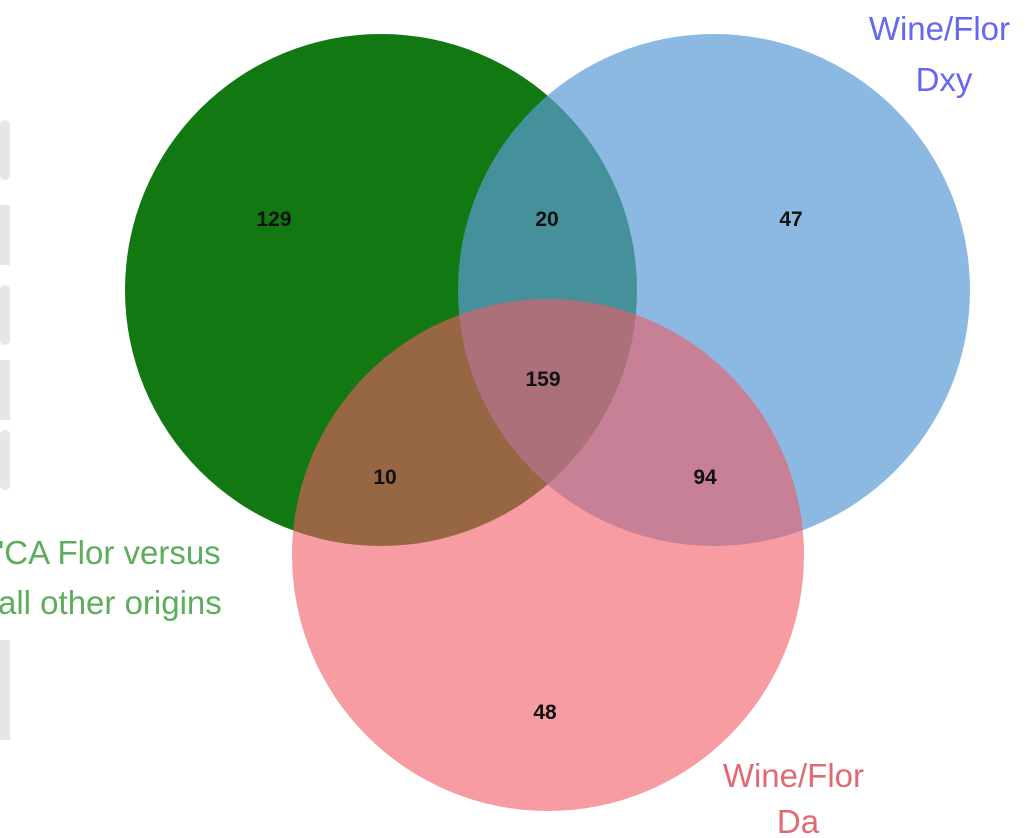  I want to click on set-label-da-line-1: Wine/Flor, so click(793, 775).